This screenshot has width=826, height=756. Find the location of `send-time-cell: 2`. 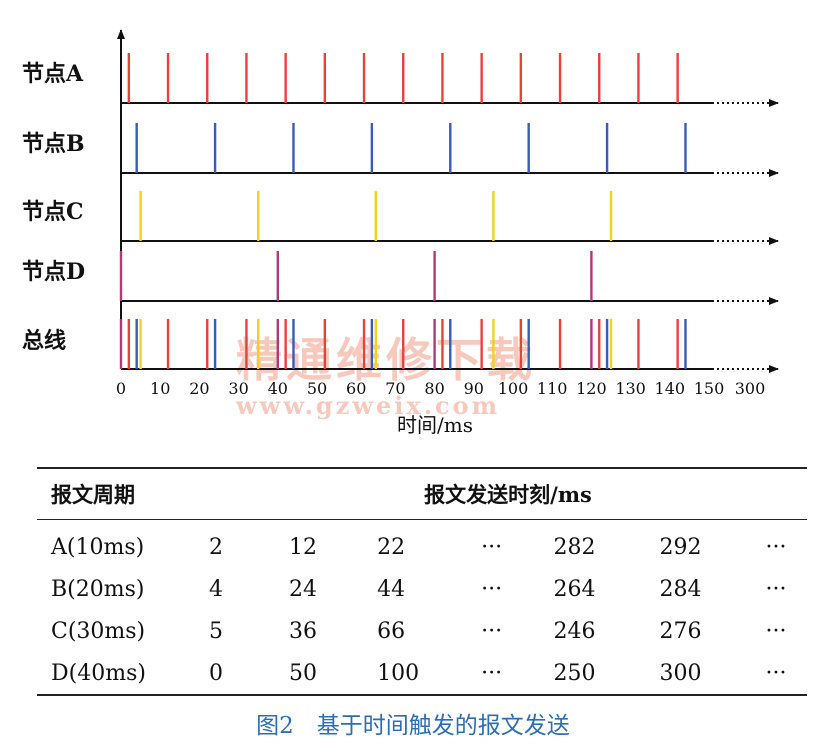

send-time-cell: 2 is located at coordinates (216, 547).